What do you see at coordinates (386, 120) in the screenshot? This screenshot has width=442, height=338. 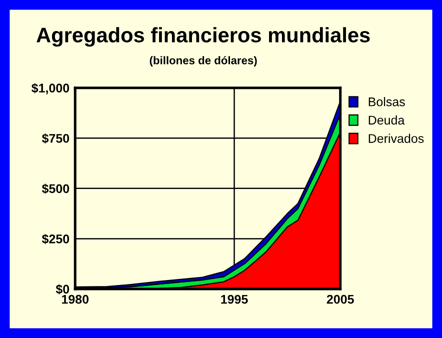 I see `legend-label: Deuda` at bounding box center [386, 120].